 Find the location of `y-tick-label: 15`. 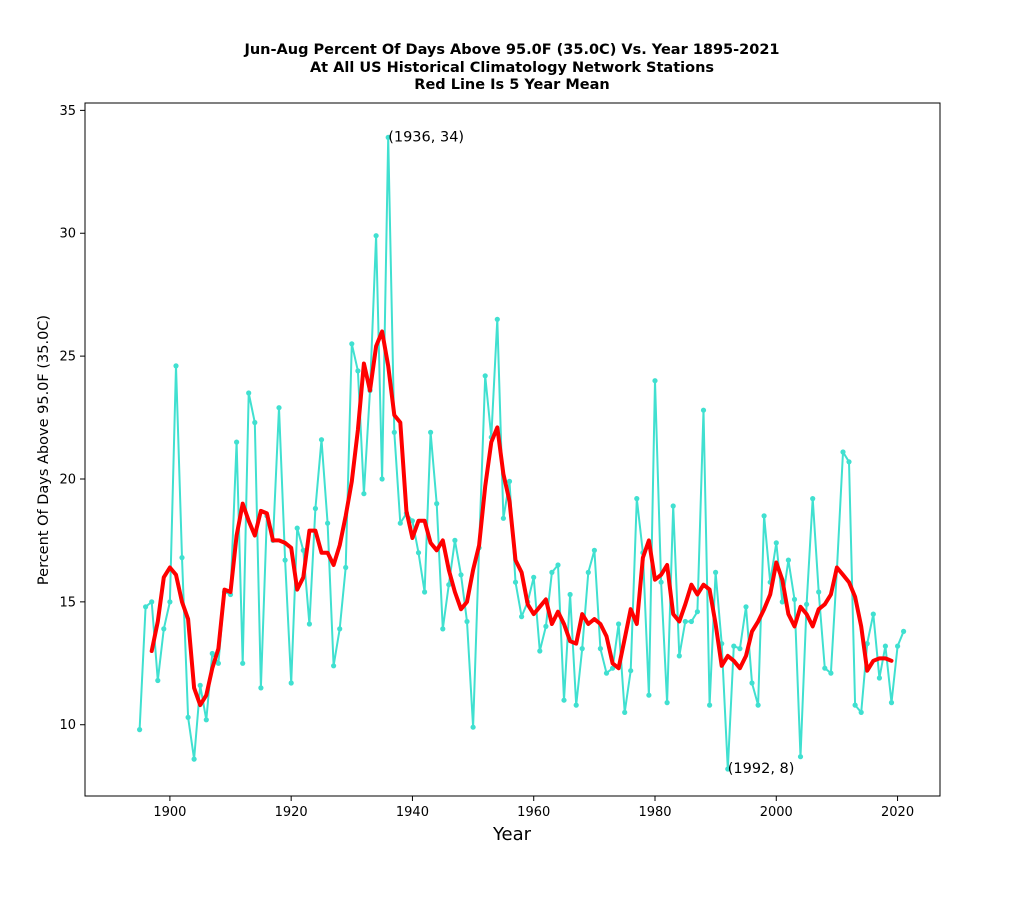

y-tick-label: 15 is located at coordinates (67, 602).